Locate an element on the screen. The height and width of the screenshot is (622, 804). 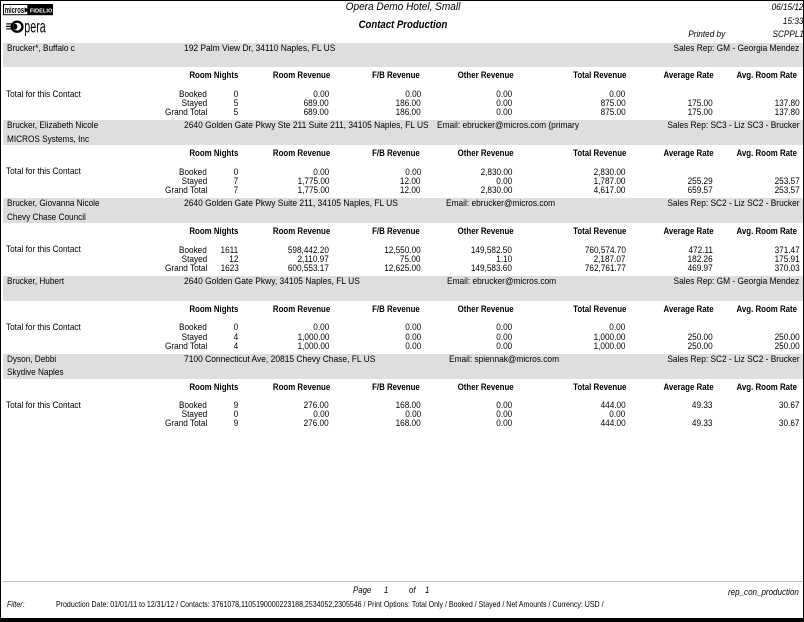
svg-text: FIDELIO is located at coordinates (41, 11).